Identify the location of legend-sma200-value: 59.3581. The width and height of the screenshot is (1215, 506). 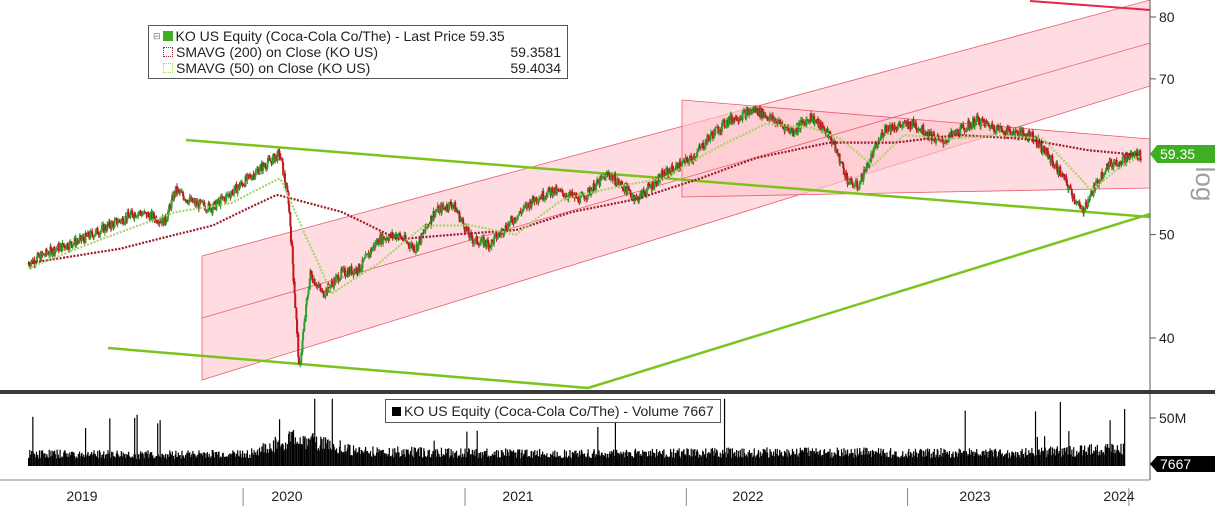
(535, 52).